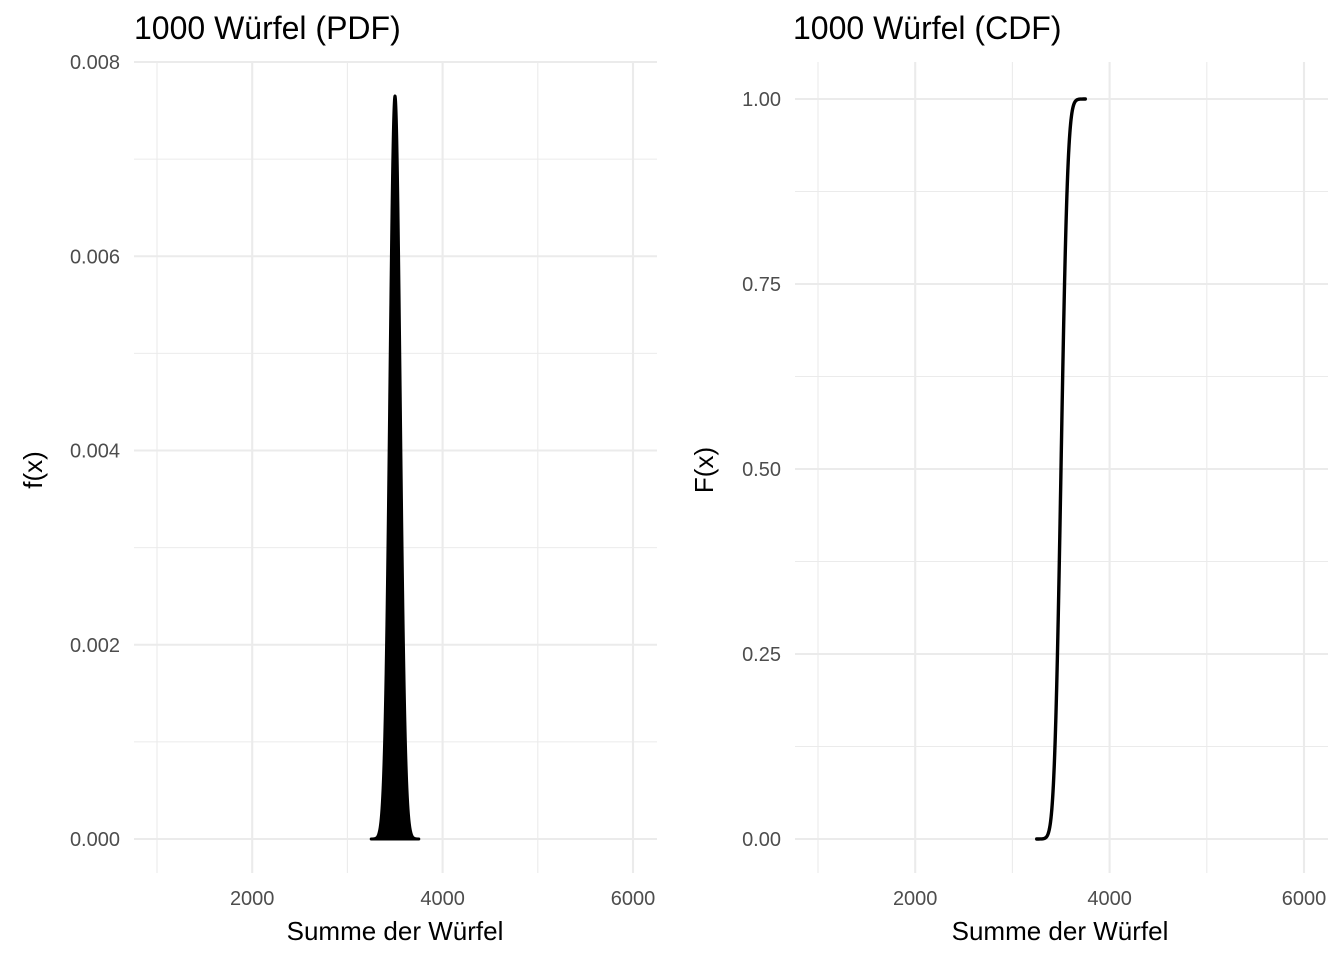 The width and height of the screenshot is (1344, 960). Describe the element at coordinates (395, 931) in the screenshot. I see `pdf-x-axis-title: Summe der Würfel` at that location.